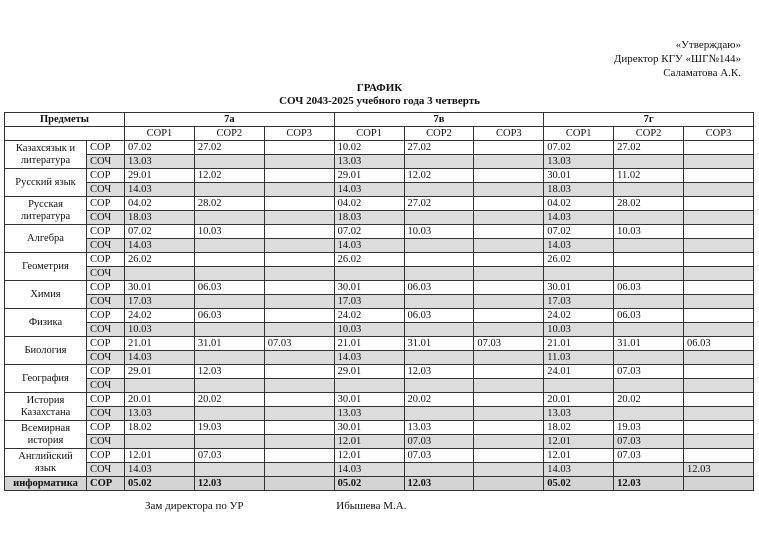  What do you see at coordinates (229, 287) in the screenshot?
I see `date-cell: 06.03` at bounding box center [229, 287].